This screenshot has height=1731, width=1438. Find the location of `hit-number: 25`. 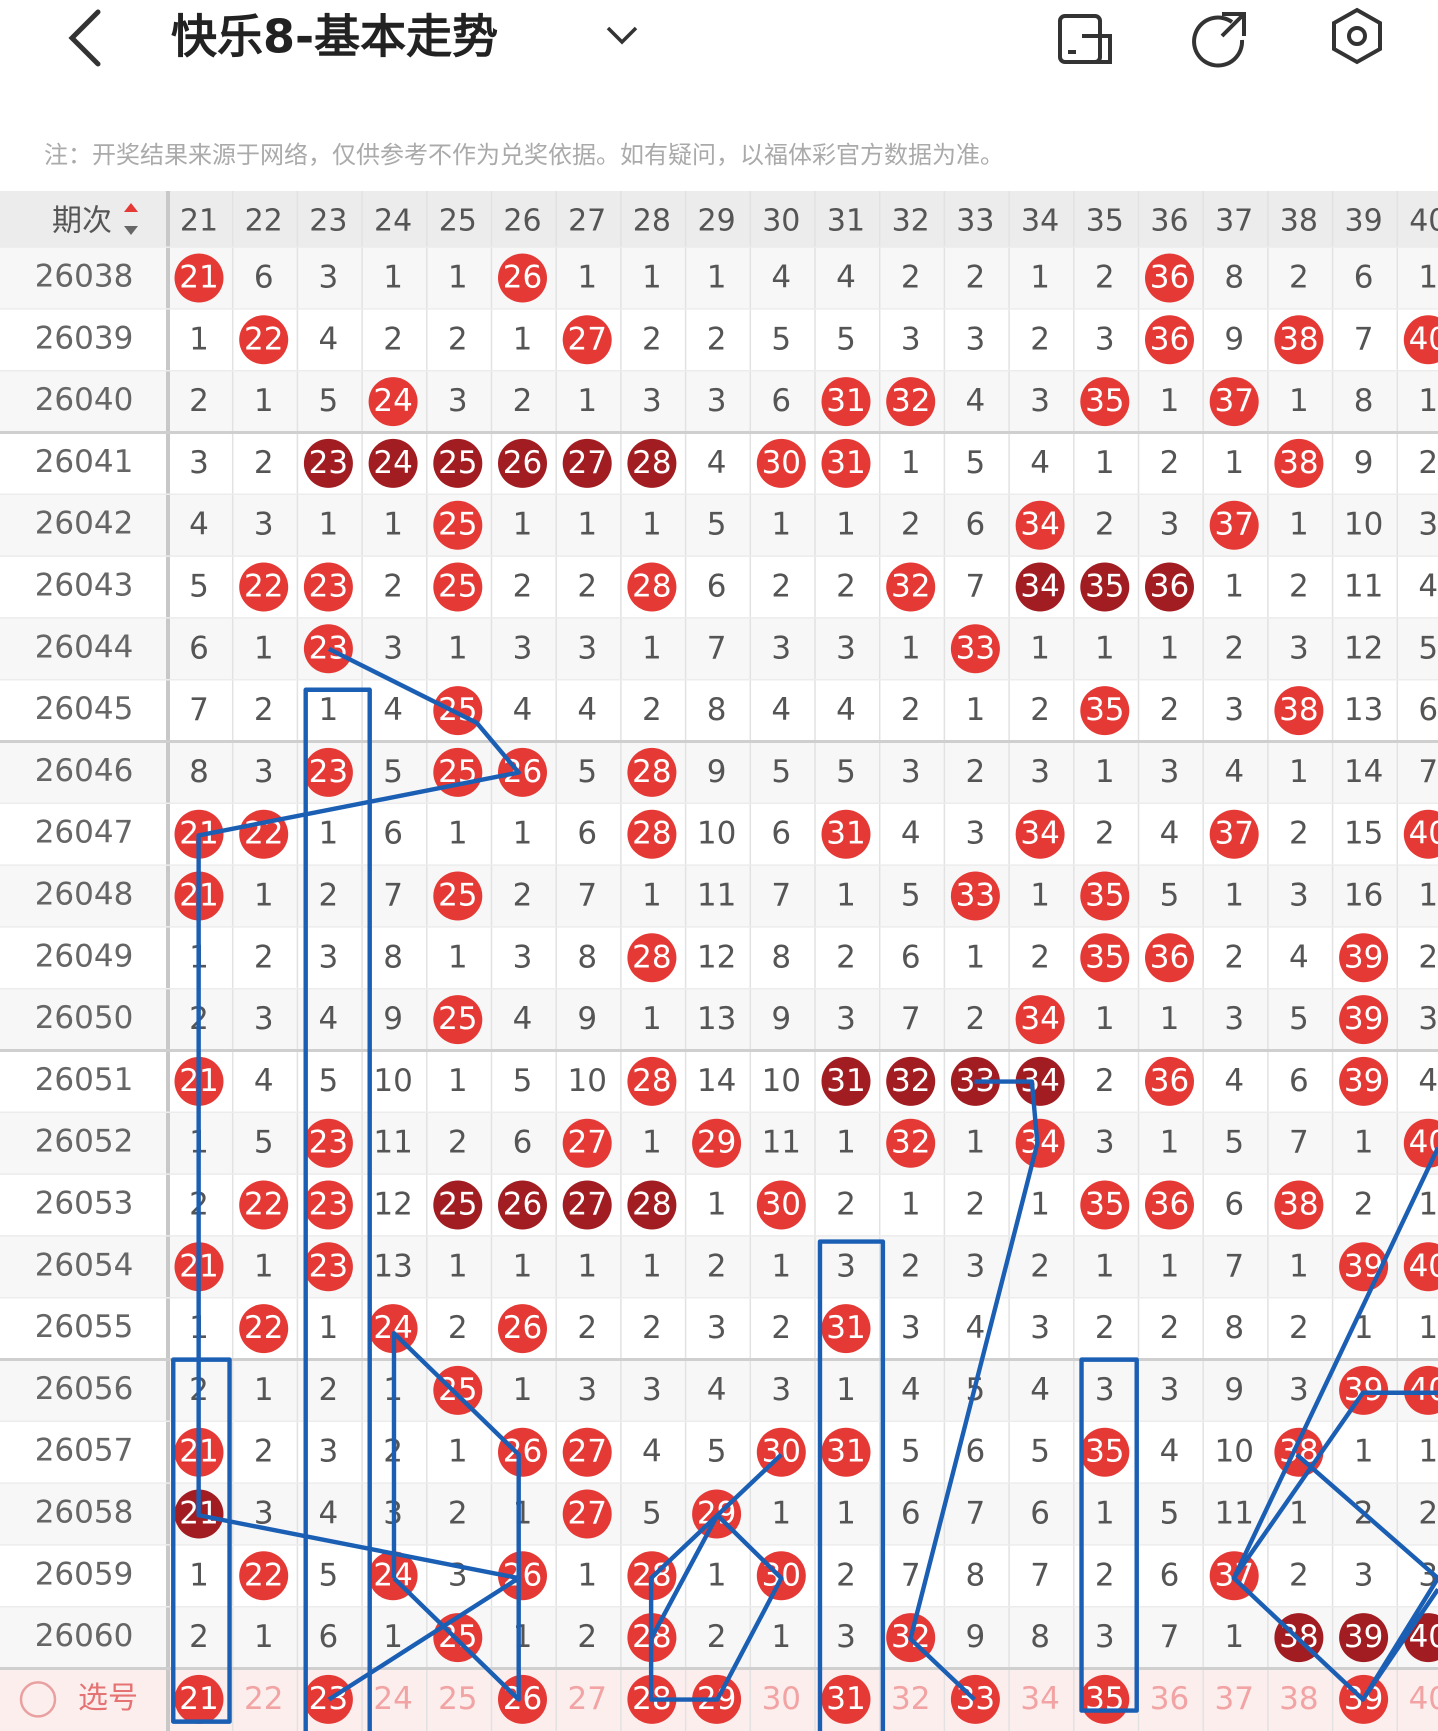

hit-number: 25 is located at coordinates (457, 896).